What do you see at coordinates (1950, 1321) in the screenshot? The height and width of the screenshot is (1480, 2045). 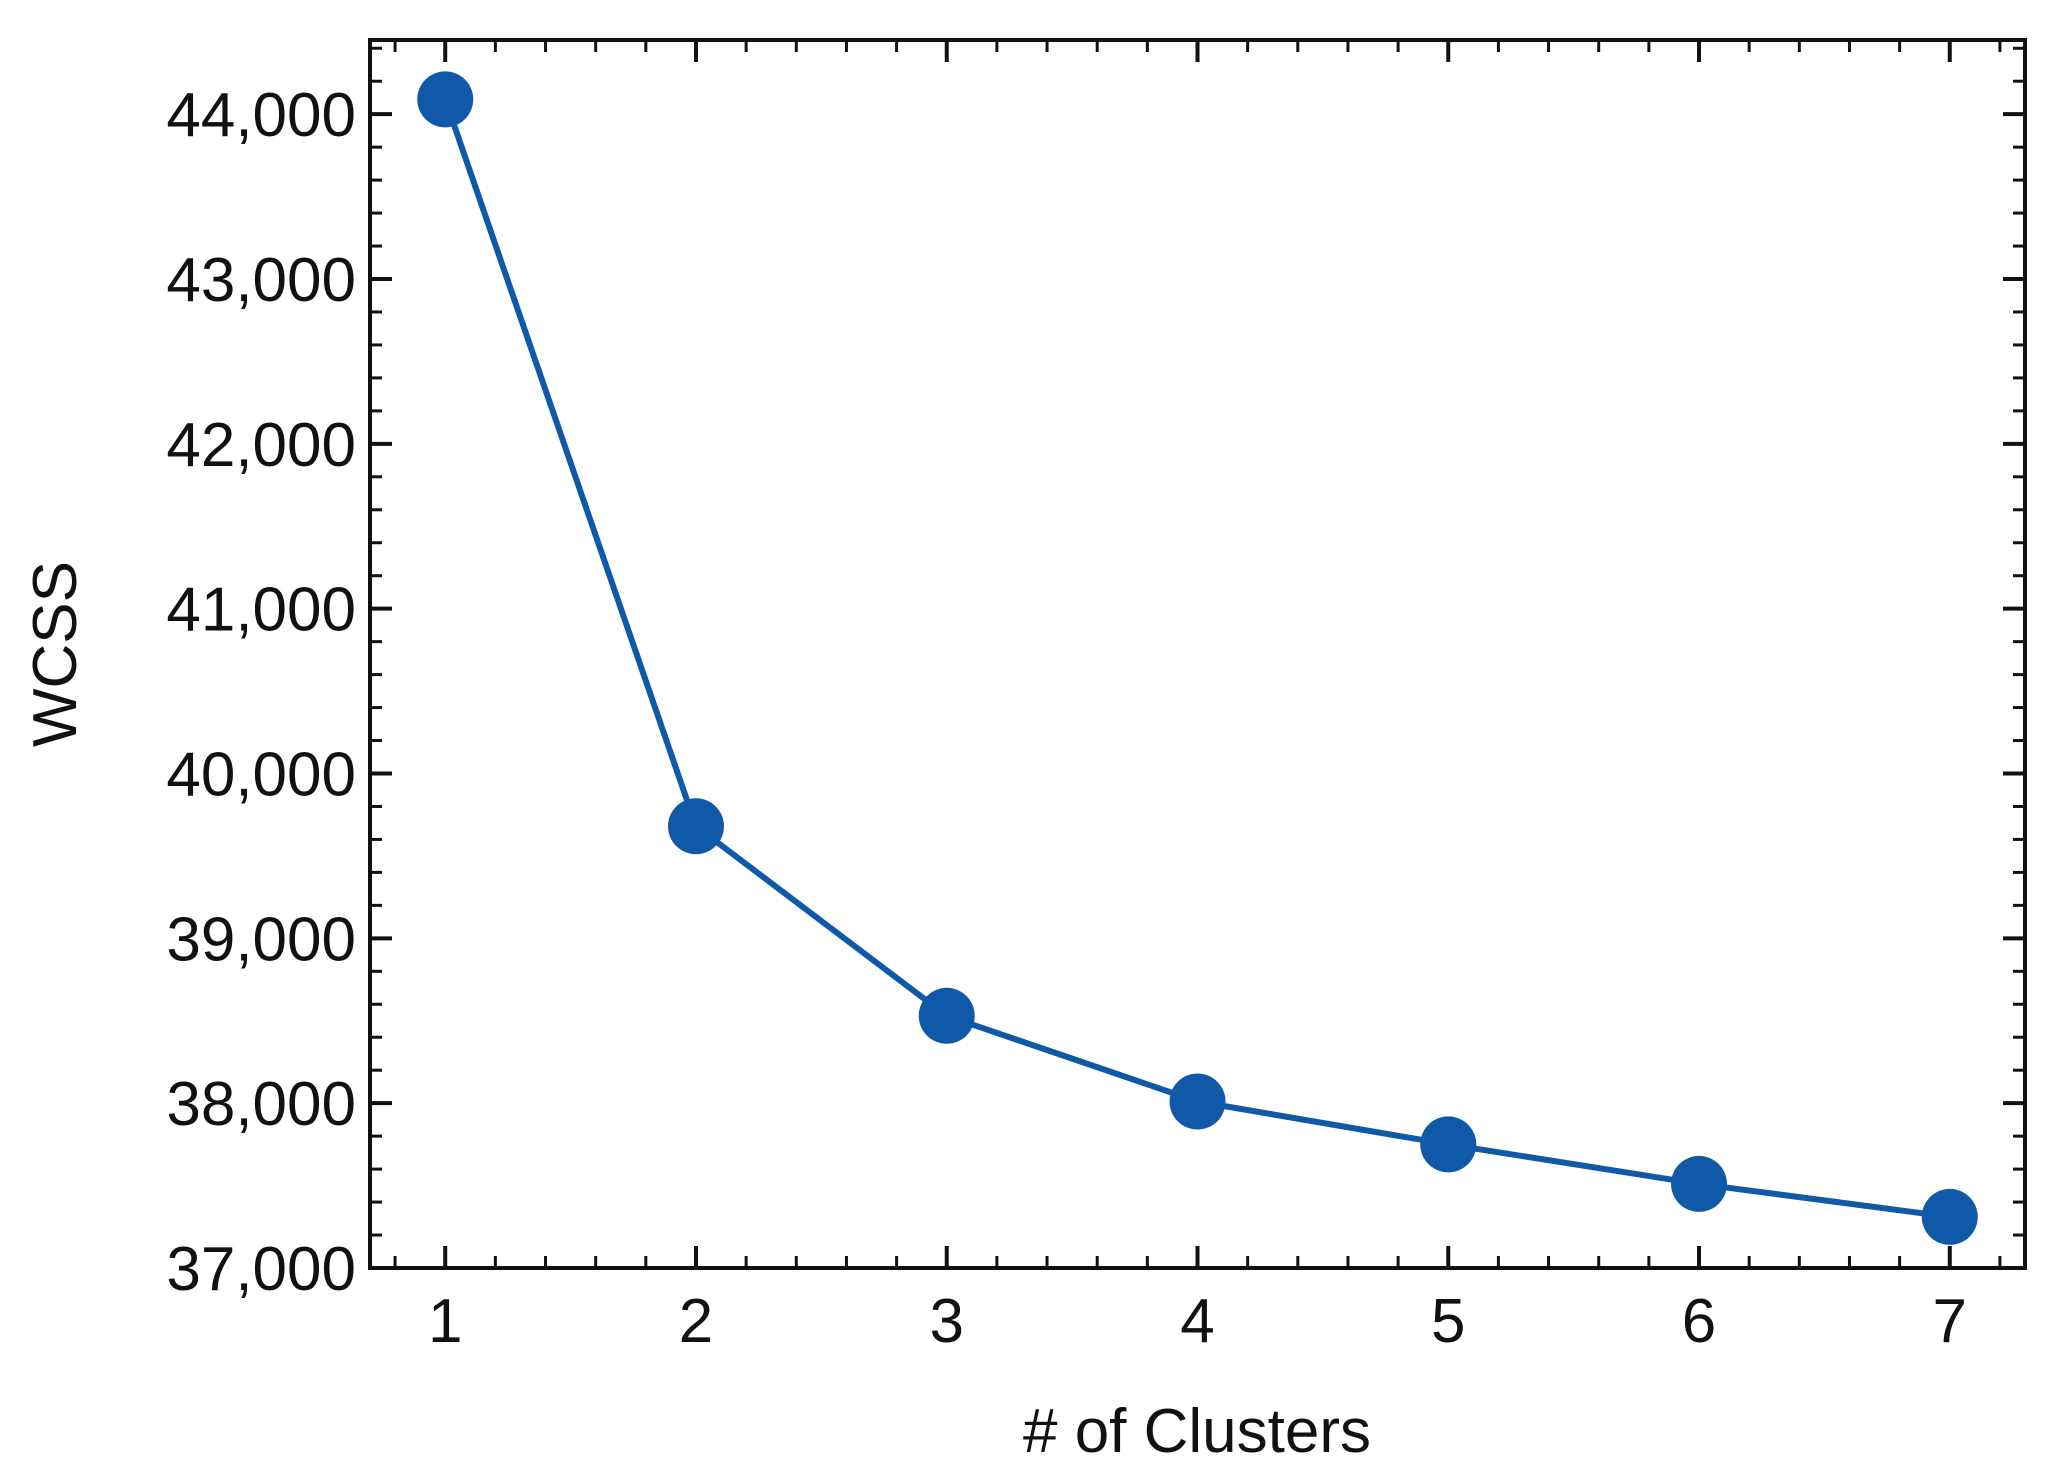 I see `x-tick-label: 7` at bounding box center [1950, 1321].